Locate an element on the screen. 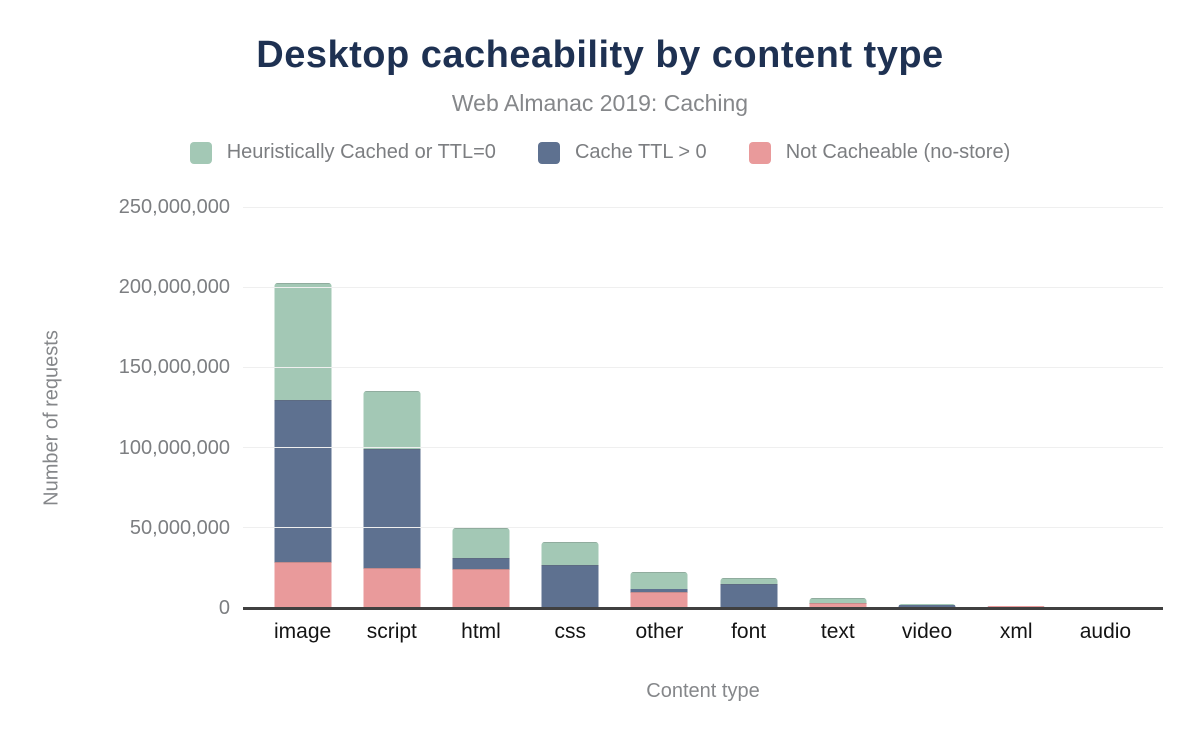  legend-swatch-ttl is located at coordinates (548, 152).